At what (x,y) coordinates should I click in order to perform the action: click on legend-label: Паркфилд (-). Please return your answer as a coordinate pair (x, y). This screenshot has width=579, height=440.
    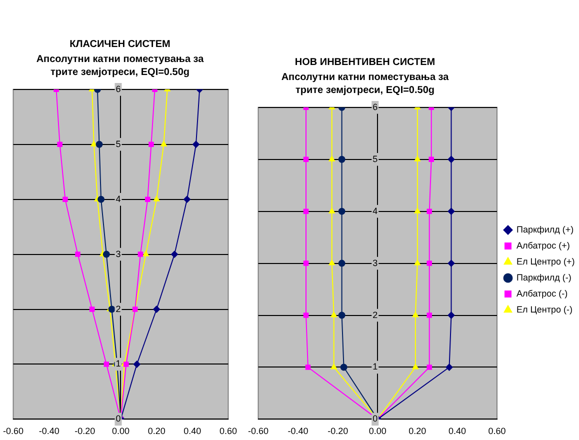
    Looking at the image, I should click on (544, 277).